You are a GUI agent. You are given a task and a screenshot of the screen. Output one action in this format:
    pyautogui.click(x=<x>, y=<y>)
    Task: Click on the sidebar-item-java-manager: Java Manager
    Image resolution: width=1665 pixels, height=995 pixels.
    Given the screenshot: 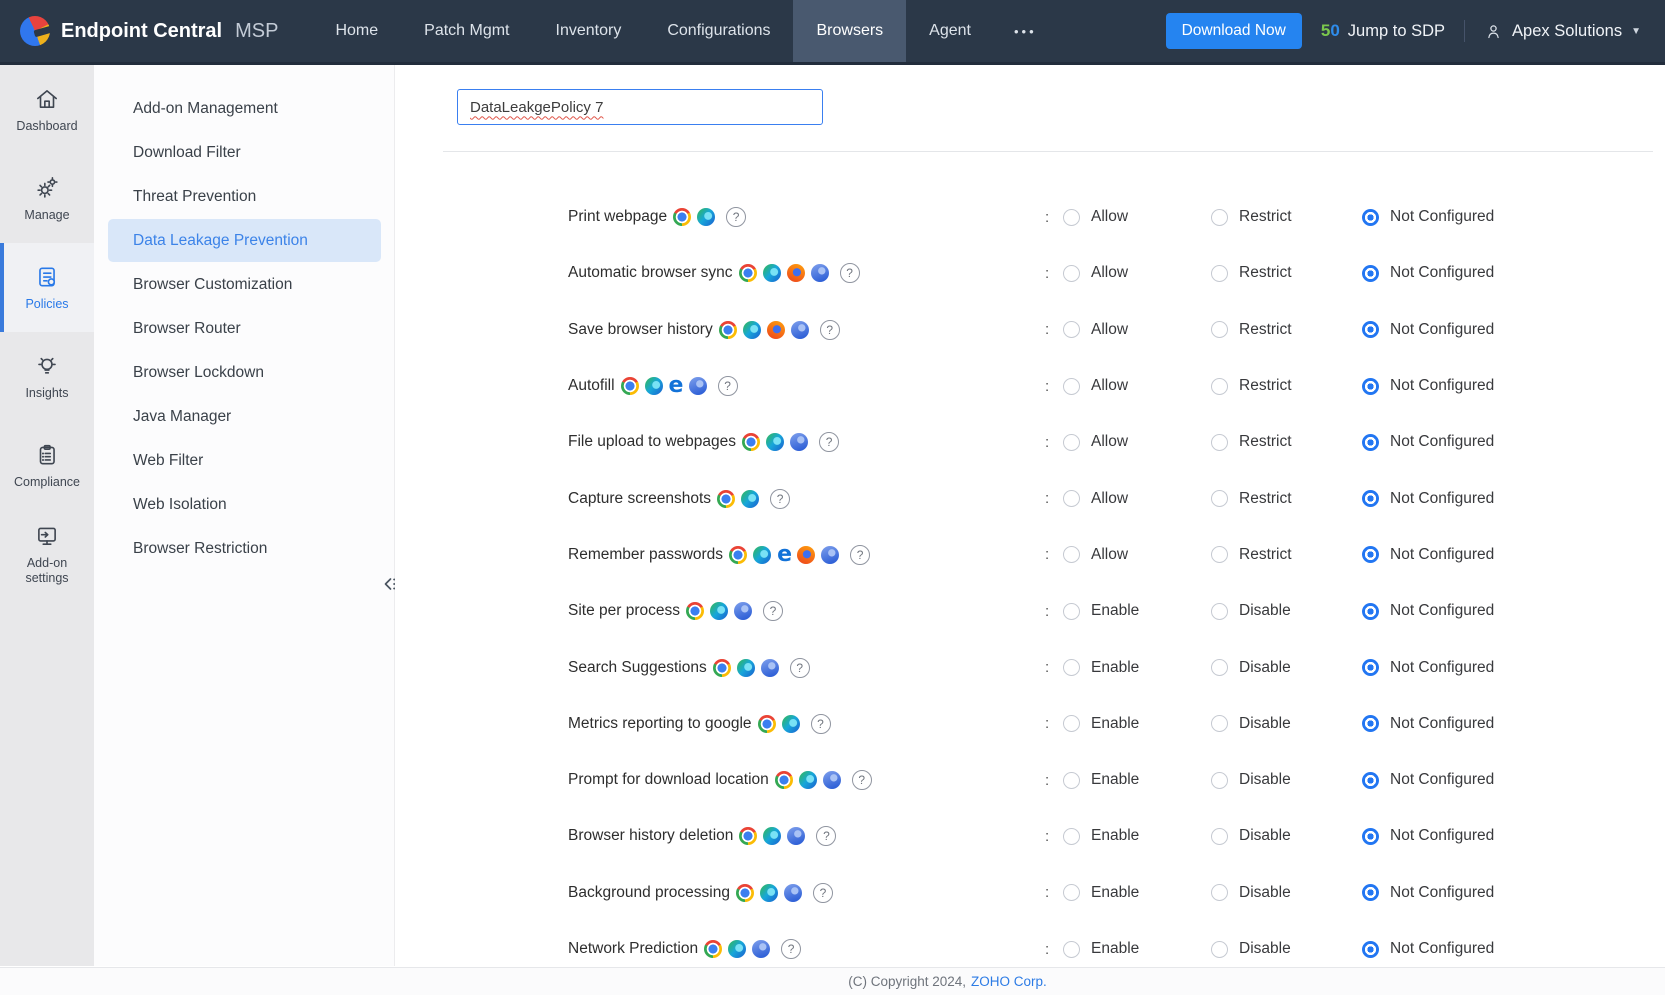 What is the action you would take?
    pyautogui.click(x=182, y=416)
    